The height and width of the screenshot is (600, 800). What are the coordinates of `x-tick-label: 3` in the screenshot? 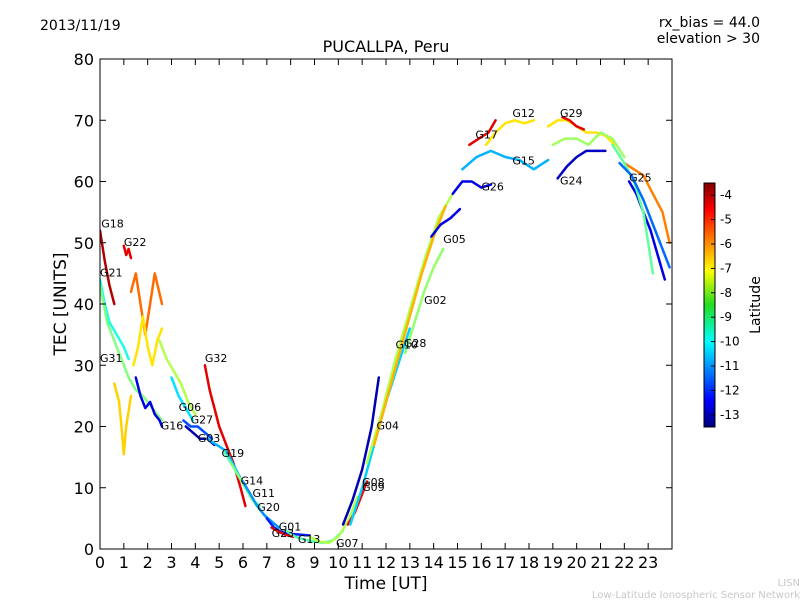 It's located at (171, 562).